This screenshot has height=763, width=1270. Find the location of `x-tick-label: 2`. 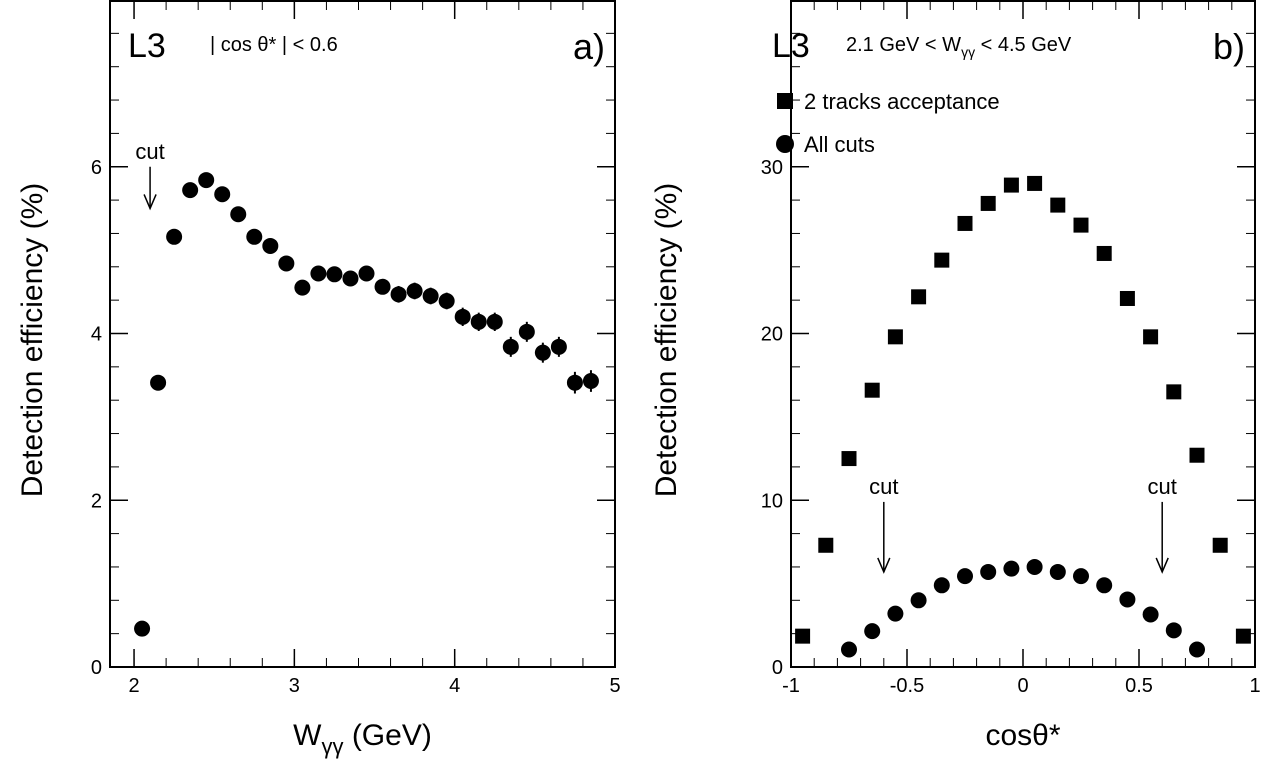

x-tick-label: 2 is located at coordinates (133, 686).